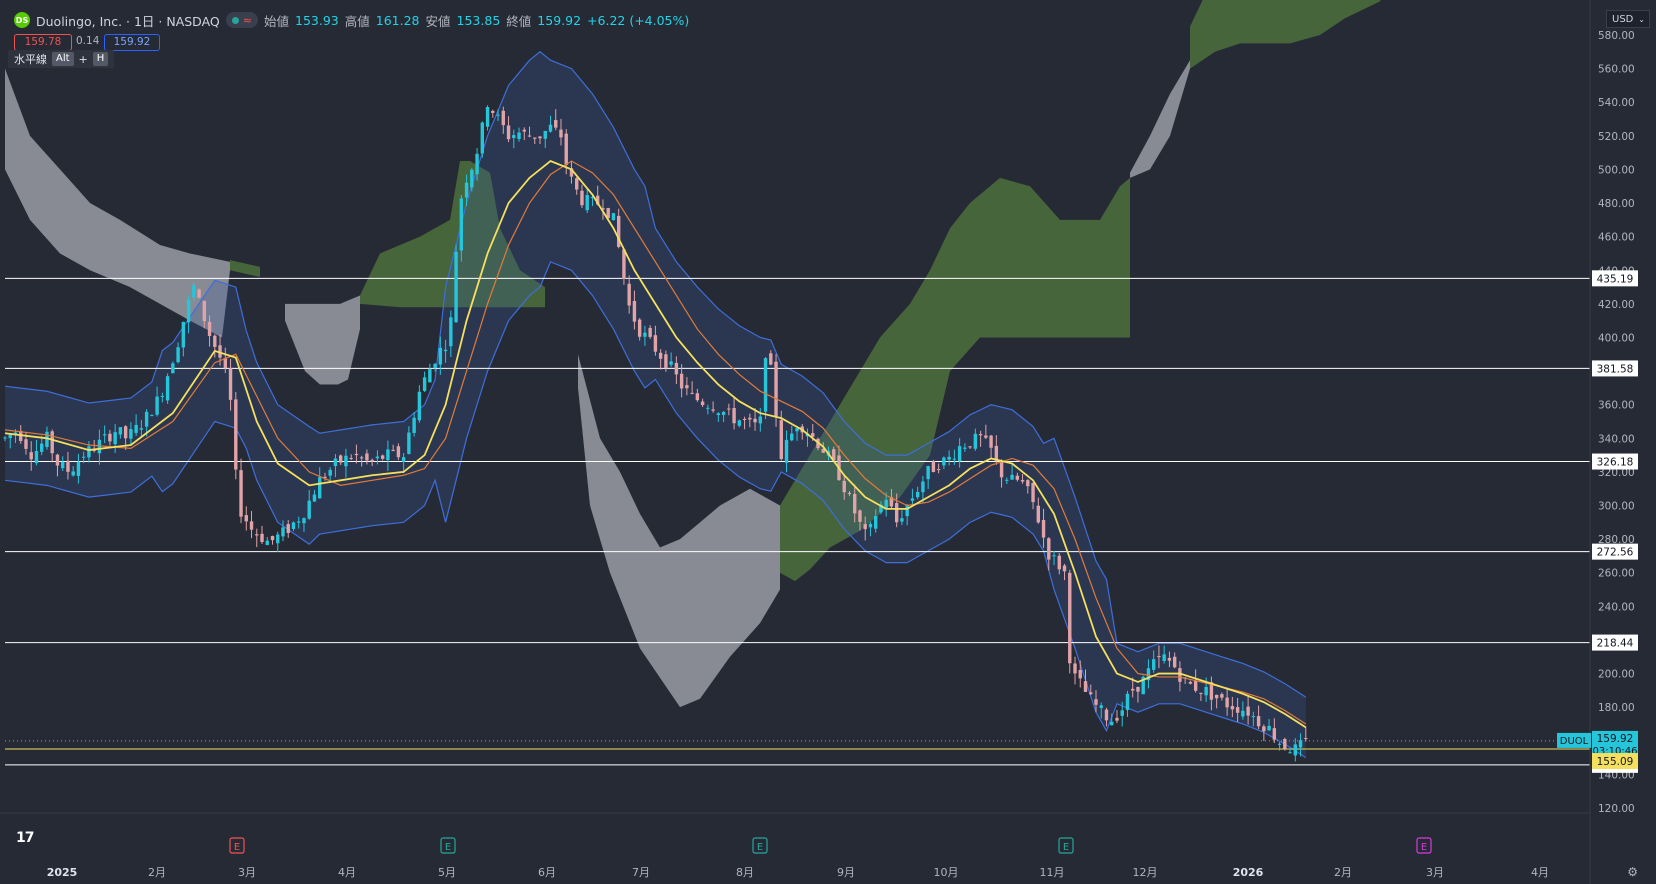  I want to click on close-value: 159.92, so click(559, 20).